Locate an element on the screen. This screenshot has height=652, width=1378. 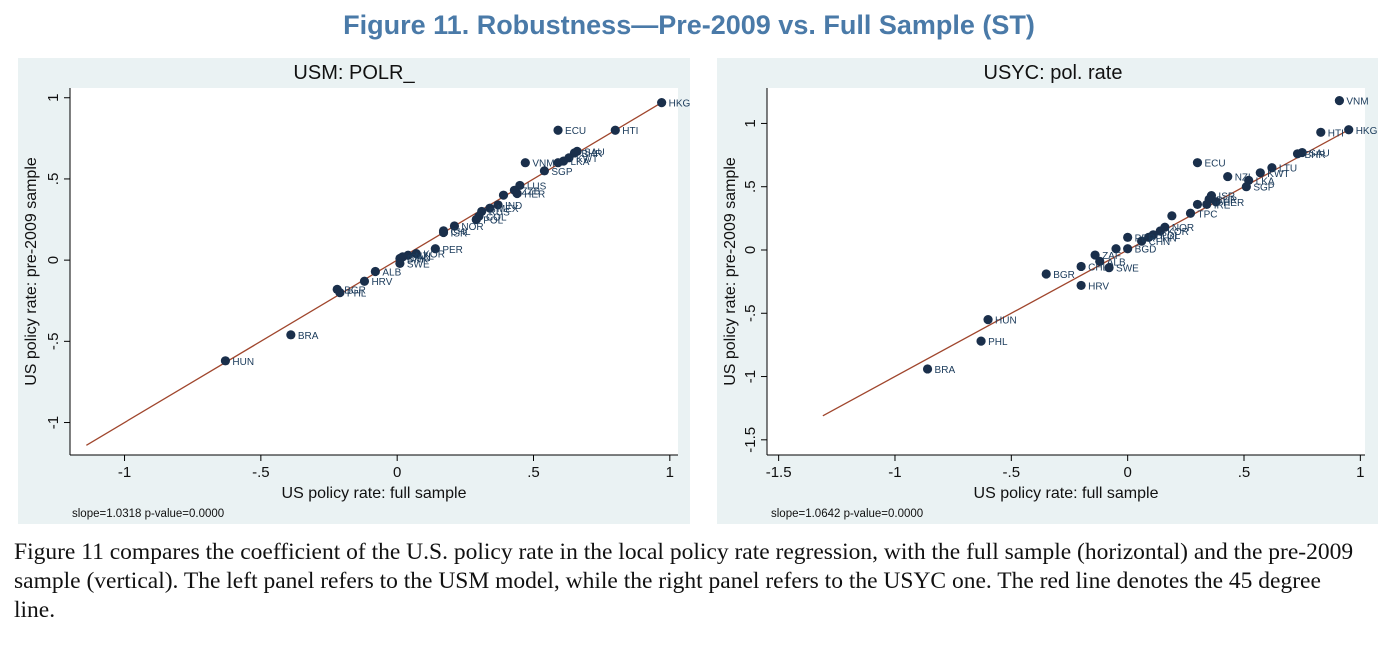
point-label: CHL is located at coordinates (461, 232).